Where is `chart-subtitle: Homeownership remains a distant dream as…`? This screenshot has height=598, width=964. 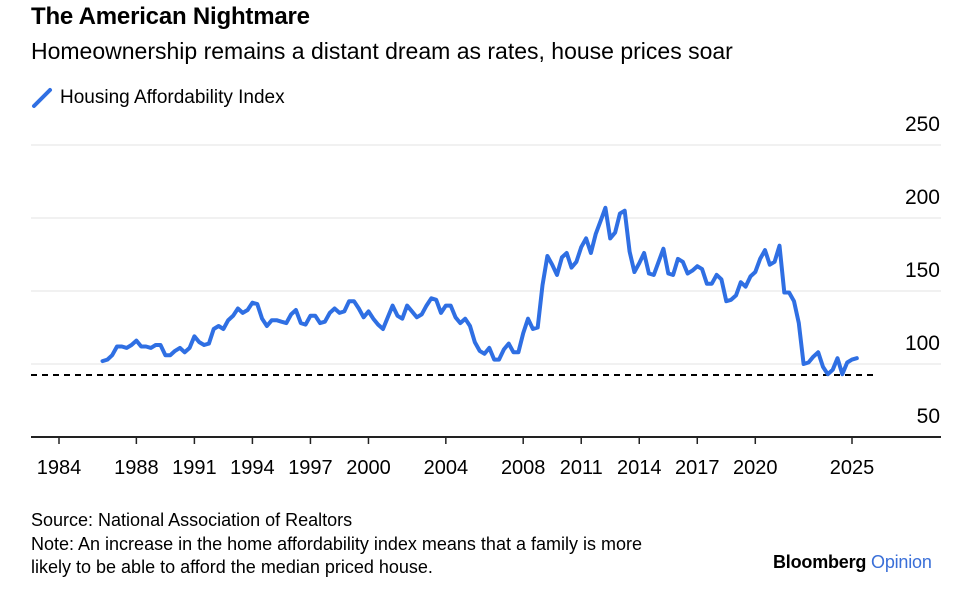 chart-subtitle: Homeownership remains a distant dream as… is located at coordinates (382, 51).